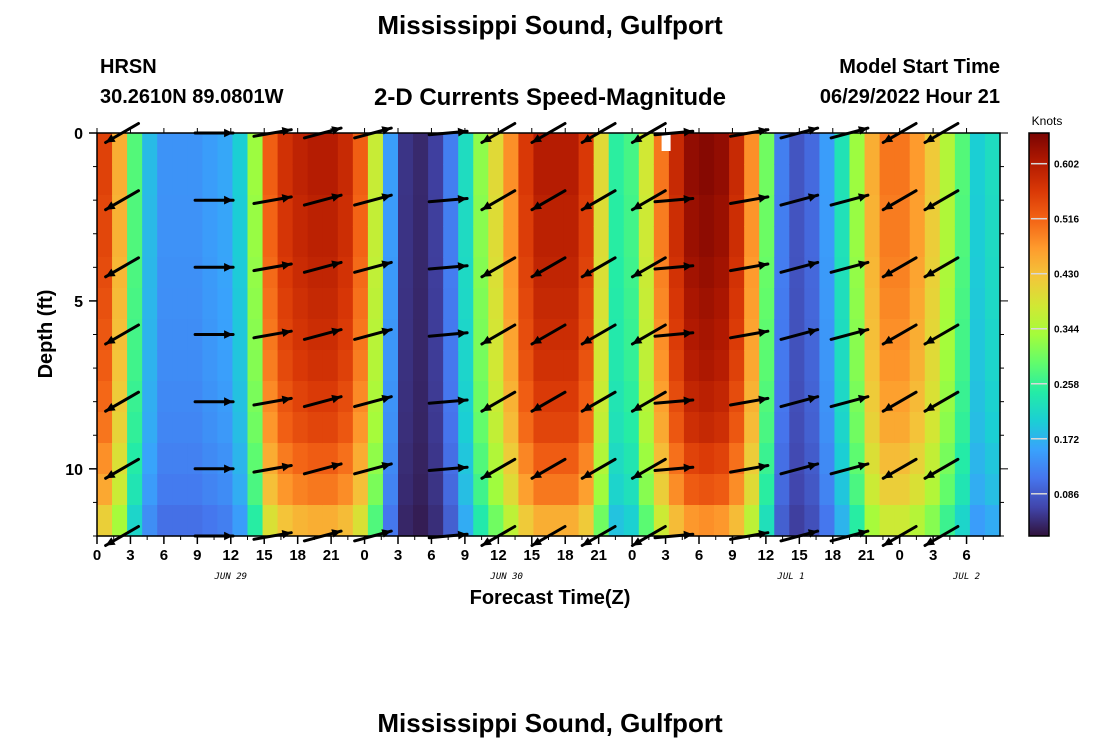  Describe the element at coordinates (1066, 330) in the screenshot. I see `colorbar-tick-label: 0.344` at that location.